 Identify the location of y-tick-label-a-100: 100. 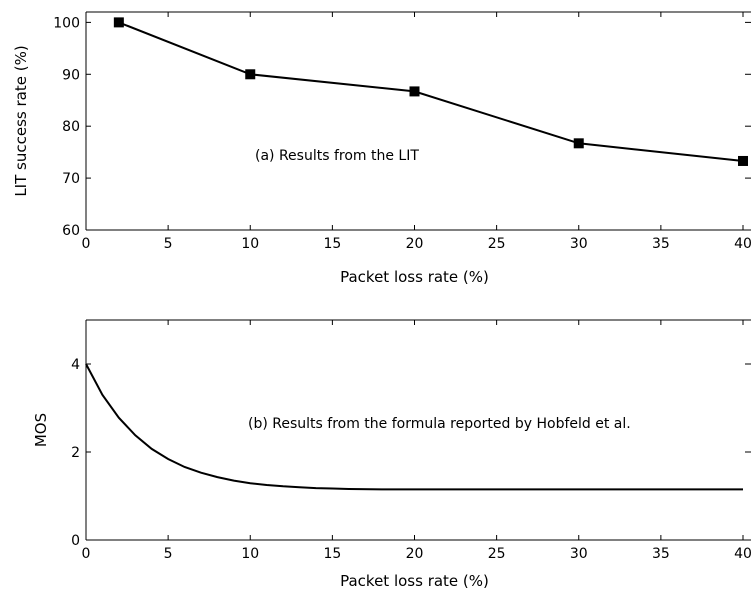
(66, 23).